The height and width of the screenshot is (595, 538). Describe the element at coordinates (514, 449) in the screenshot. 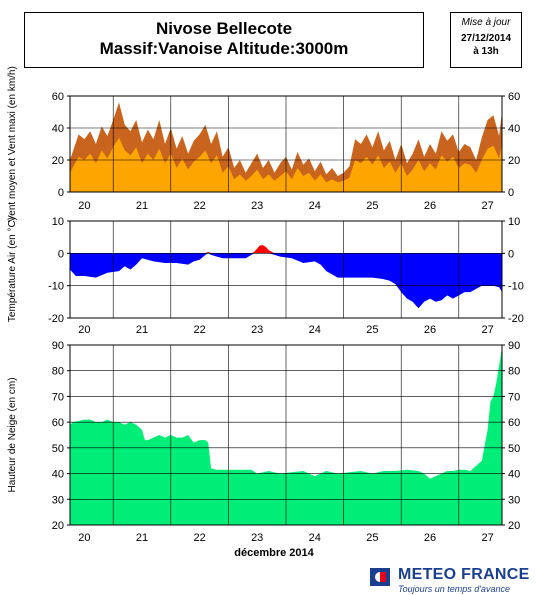

I see `y-tick-label-right: 50` at that location.